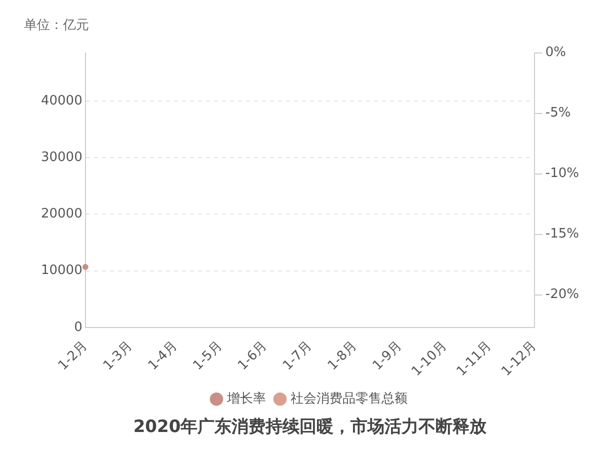  I want to click on x-tick-label: 1-4月, so click(163, 356).